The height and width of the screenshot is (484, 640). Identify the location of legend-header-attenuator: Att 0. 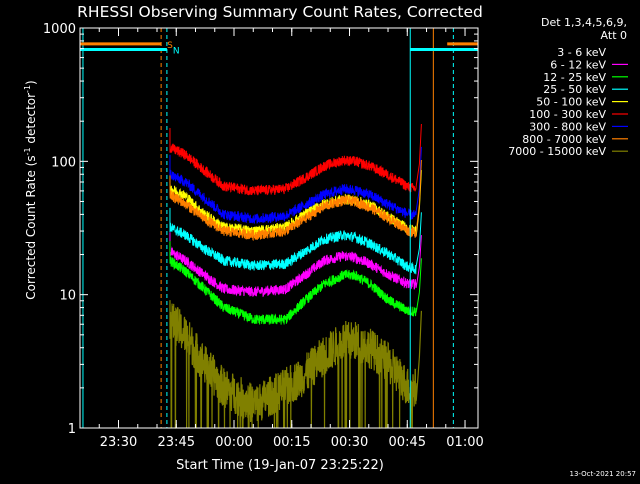
(614, 35).